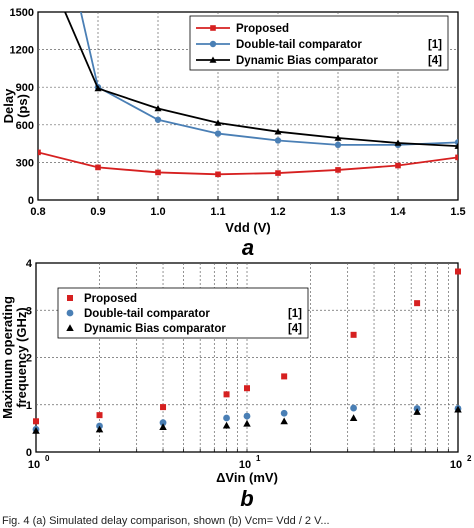 This screenshot has width=474, height=528. I want to click on chart-a-legend-box, so click(319, 43).